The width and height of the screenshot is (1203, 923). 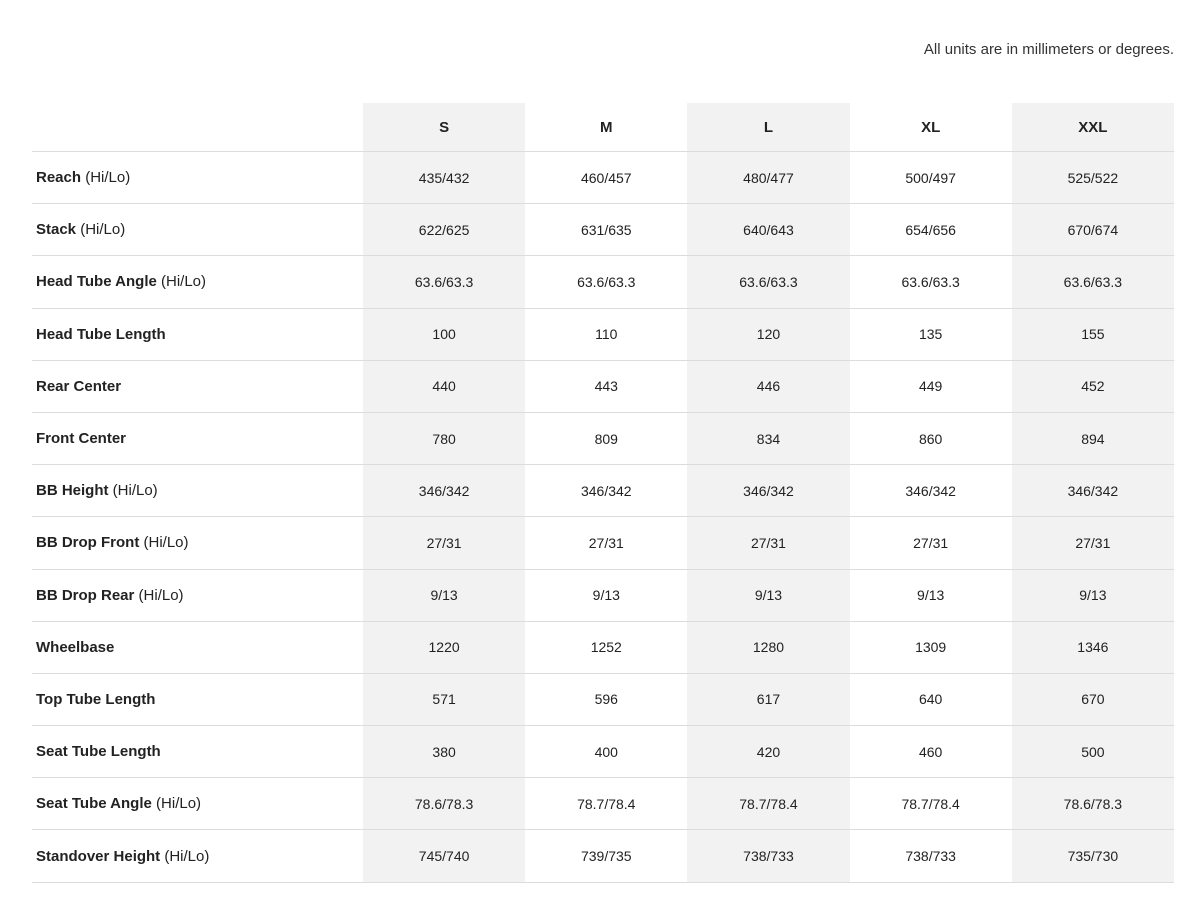 I want to click on value-cell: 446, so click(x=768, y=386).